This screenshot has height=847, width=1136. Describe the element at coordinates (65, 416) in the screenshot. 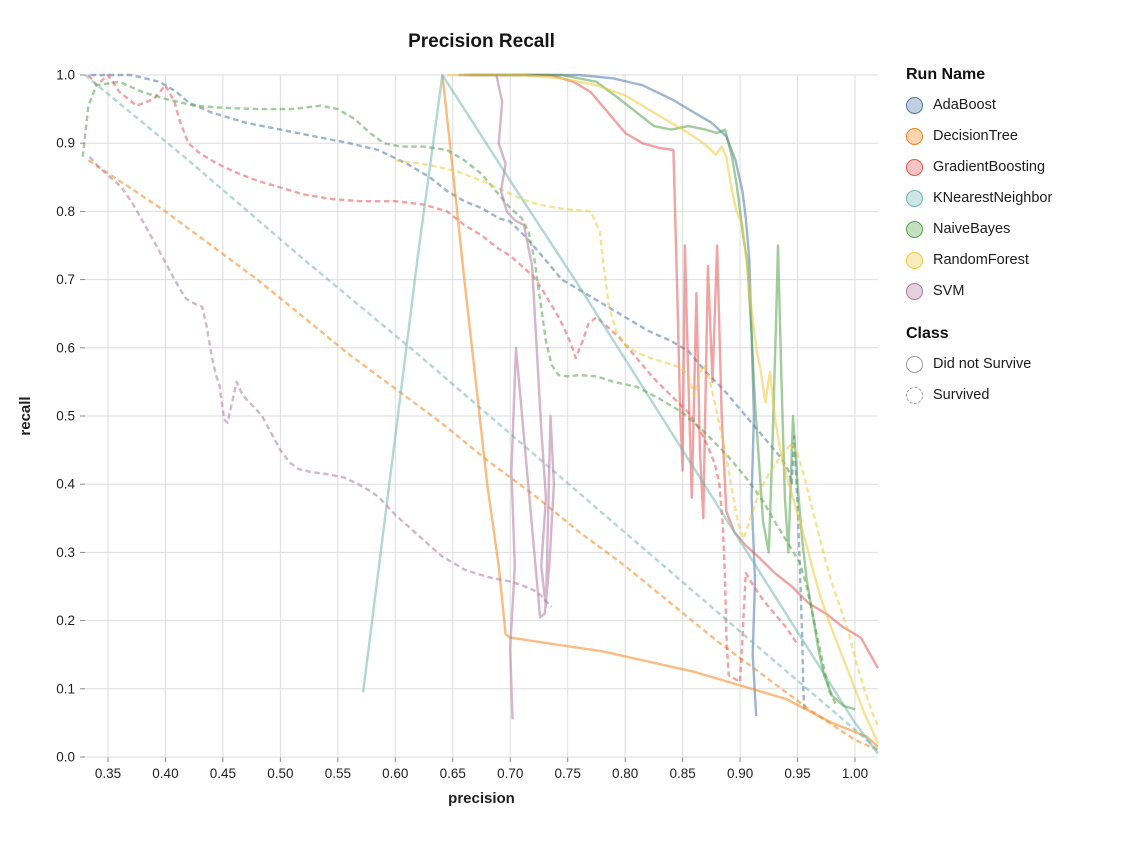

I see `y-tick-label: 0.5` at that location.